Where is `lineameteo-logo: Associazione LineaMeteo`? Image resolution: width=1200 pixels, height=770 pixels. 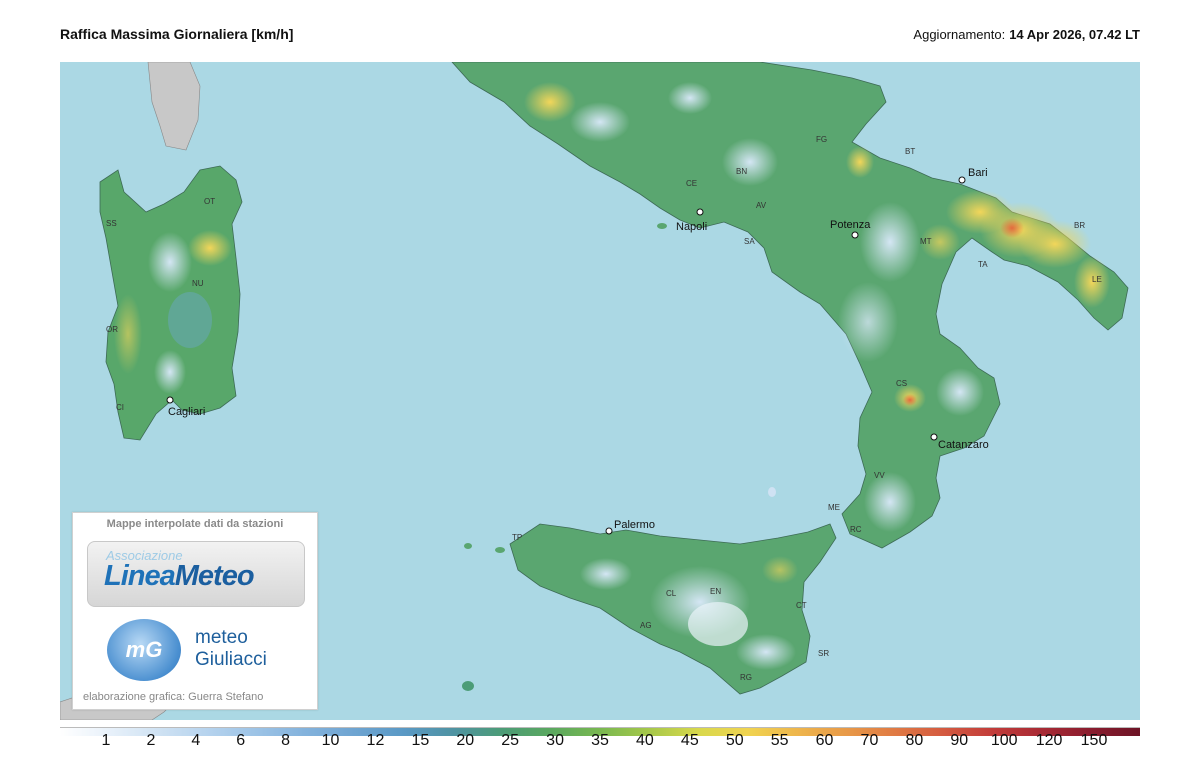 lineameteo-logo: Associazione LineaMeteo is located at coordinates (196, 574).